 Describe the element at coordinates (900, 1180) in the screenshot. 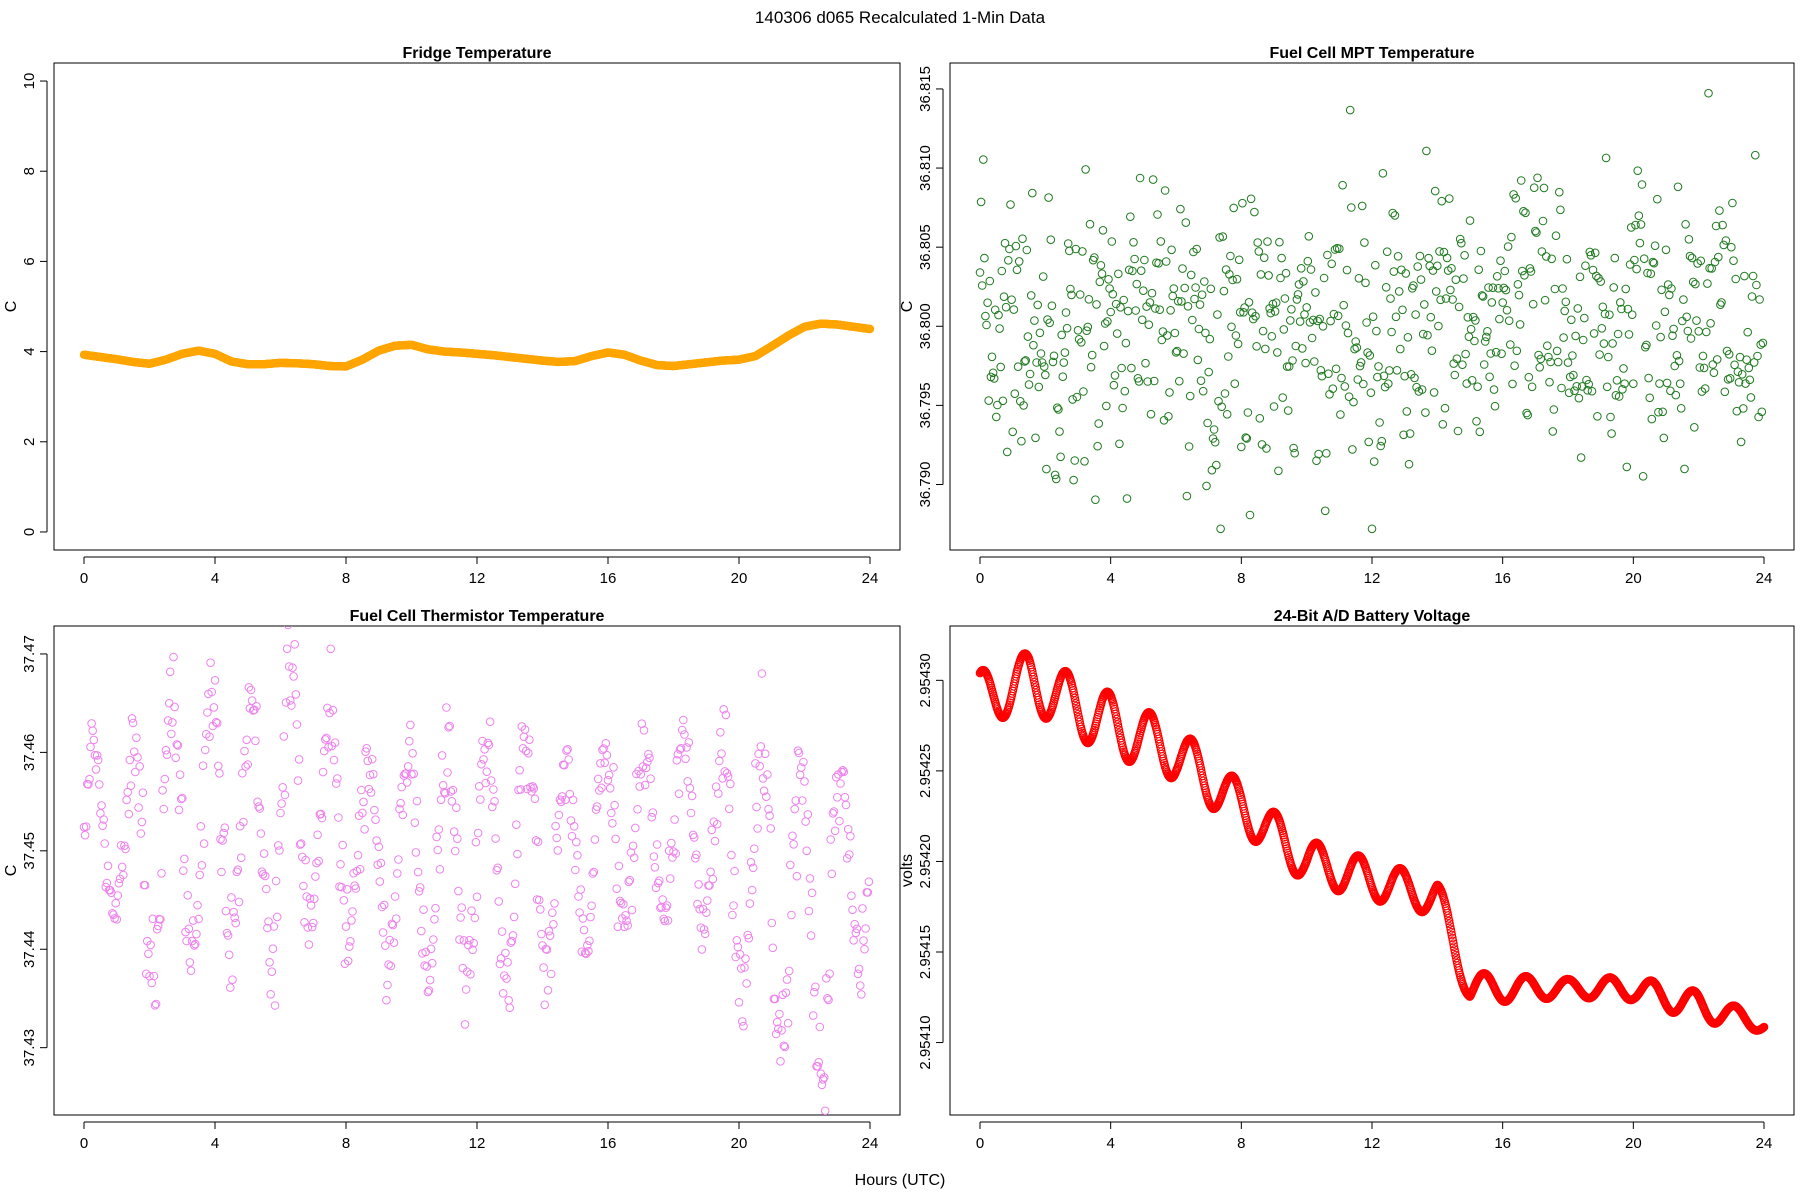

I see `figure-x-axis-label: Hours (UTC)` at that location.